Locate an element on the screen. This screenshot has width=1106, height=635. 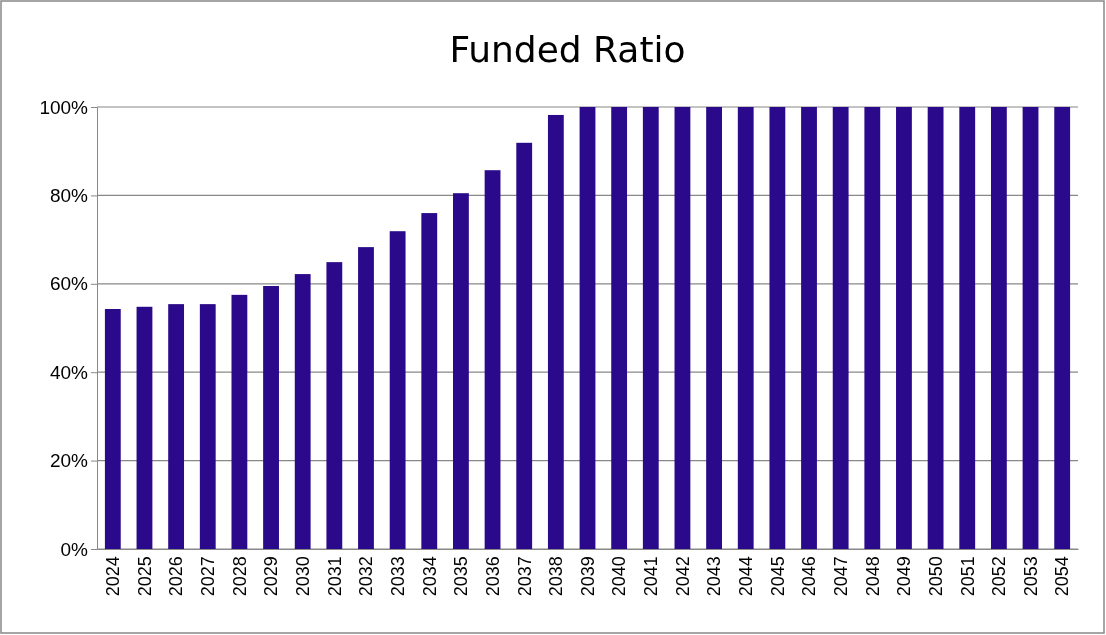
x-tick-label: 2036 is located at coordinates (492, 576).